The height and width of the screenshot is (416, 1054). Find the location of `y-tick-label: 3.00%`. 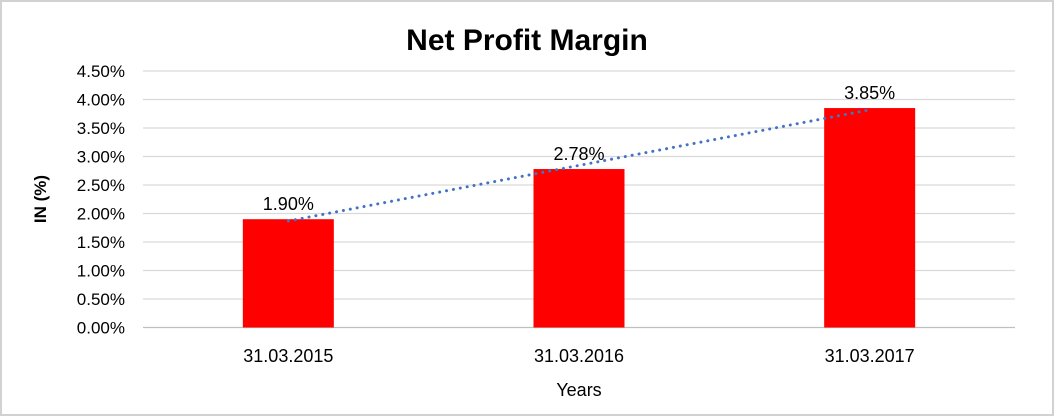

y-tick-label: 3.00% is located at coordinates (101, 157).